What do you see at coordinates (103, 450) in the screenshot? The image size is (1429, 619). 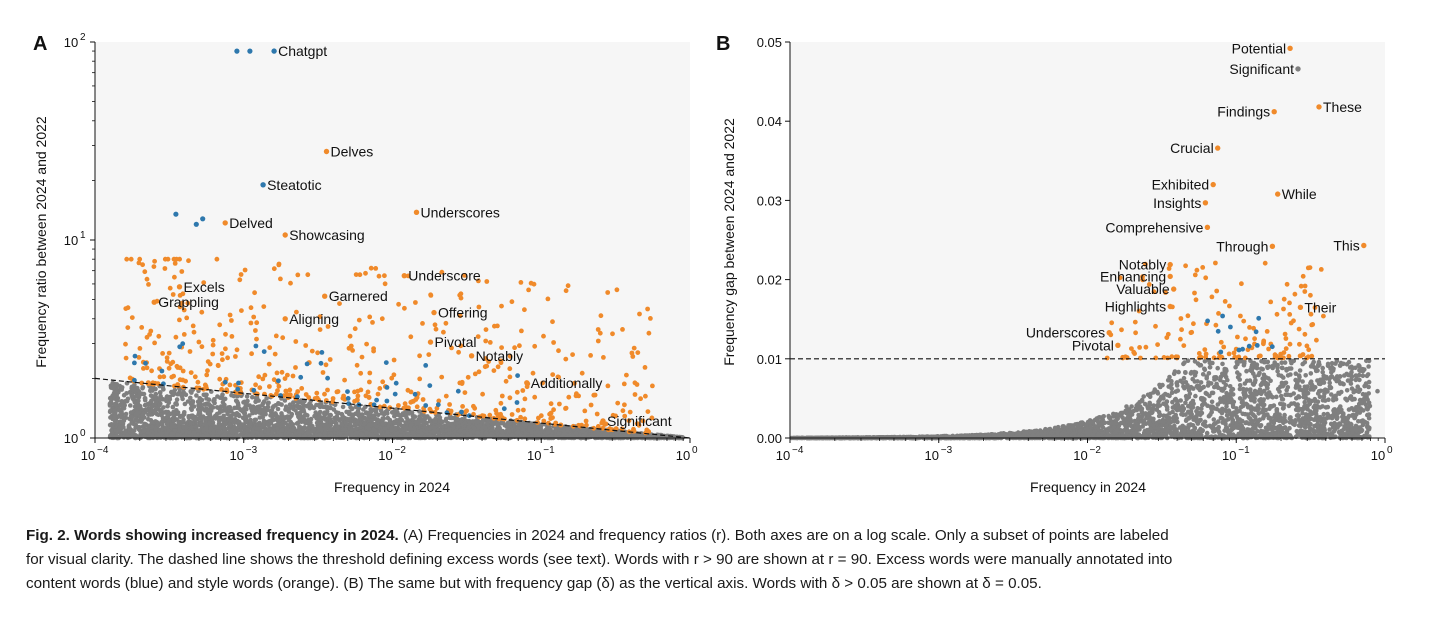 I see `x-tick-exponent: −4` at bounding box center [103, 450].